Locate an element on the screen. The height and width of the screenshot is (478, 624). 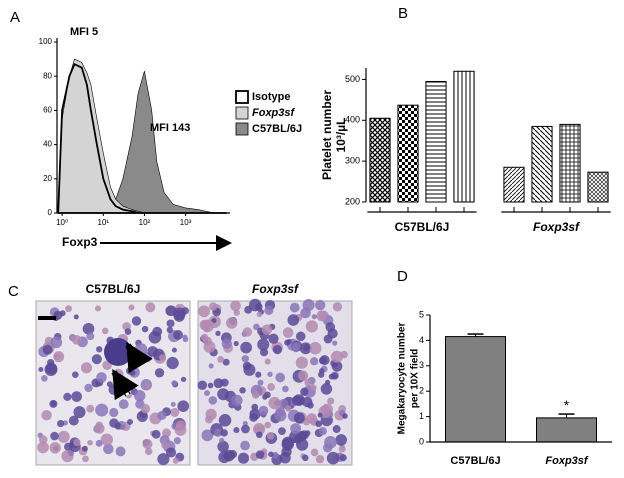
panel-label: C is located at coordinates (13, 291).